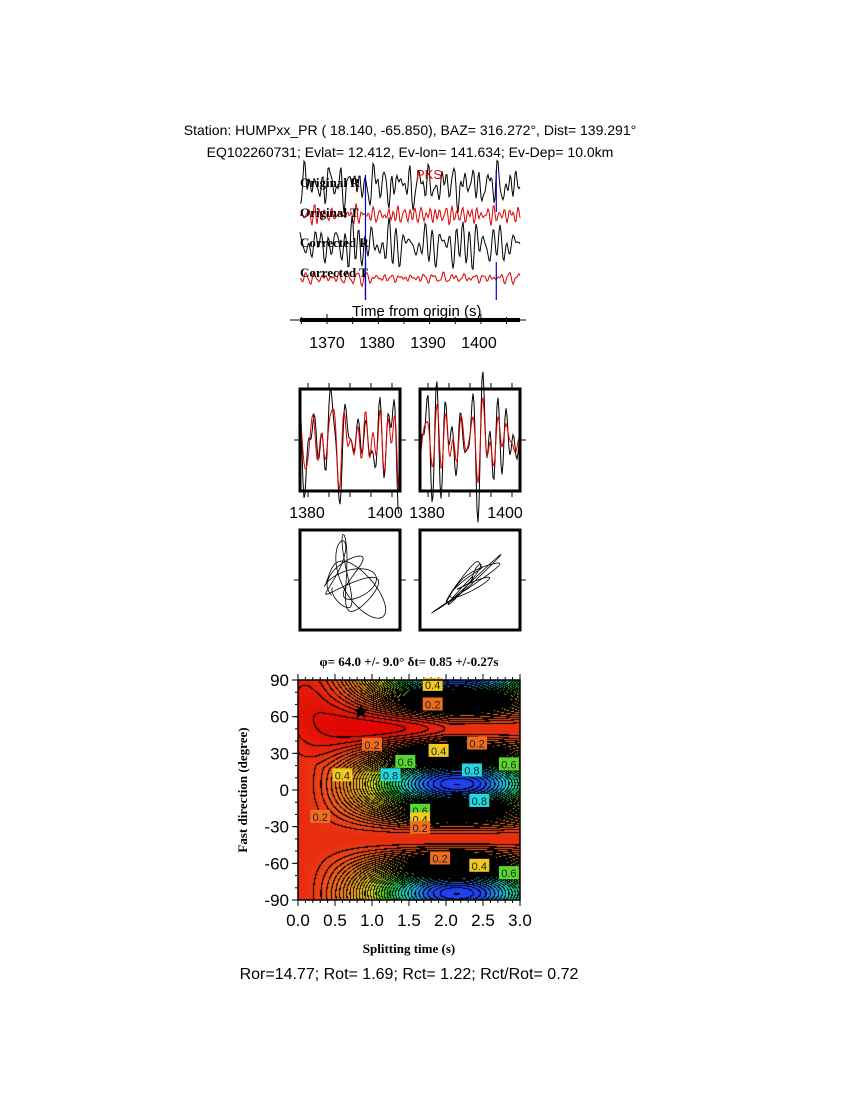 This screenshot has width=850, height=1100. Describe the element at coordinates (327, 343) in the screenshot. I see `trace-tick-1370: 1370` at that location.